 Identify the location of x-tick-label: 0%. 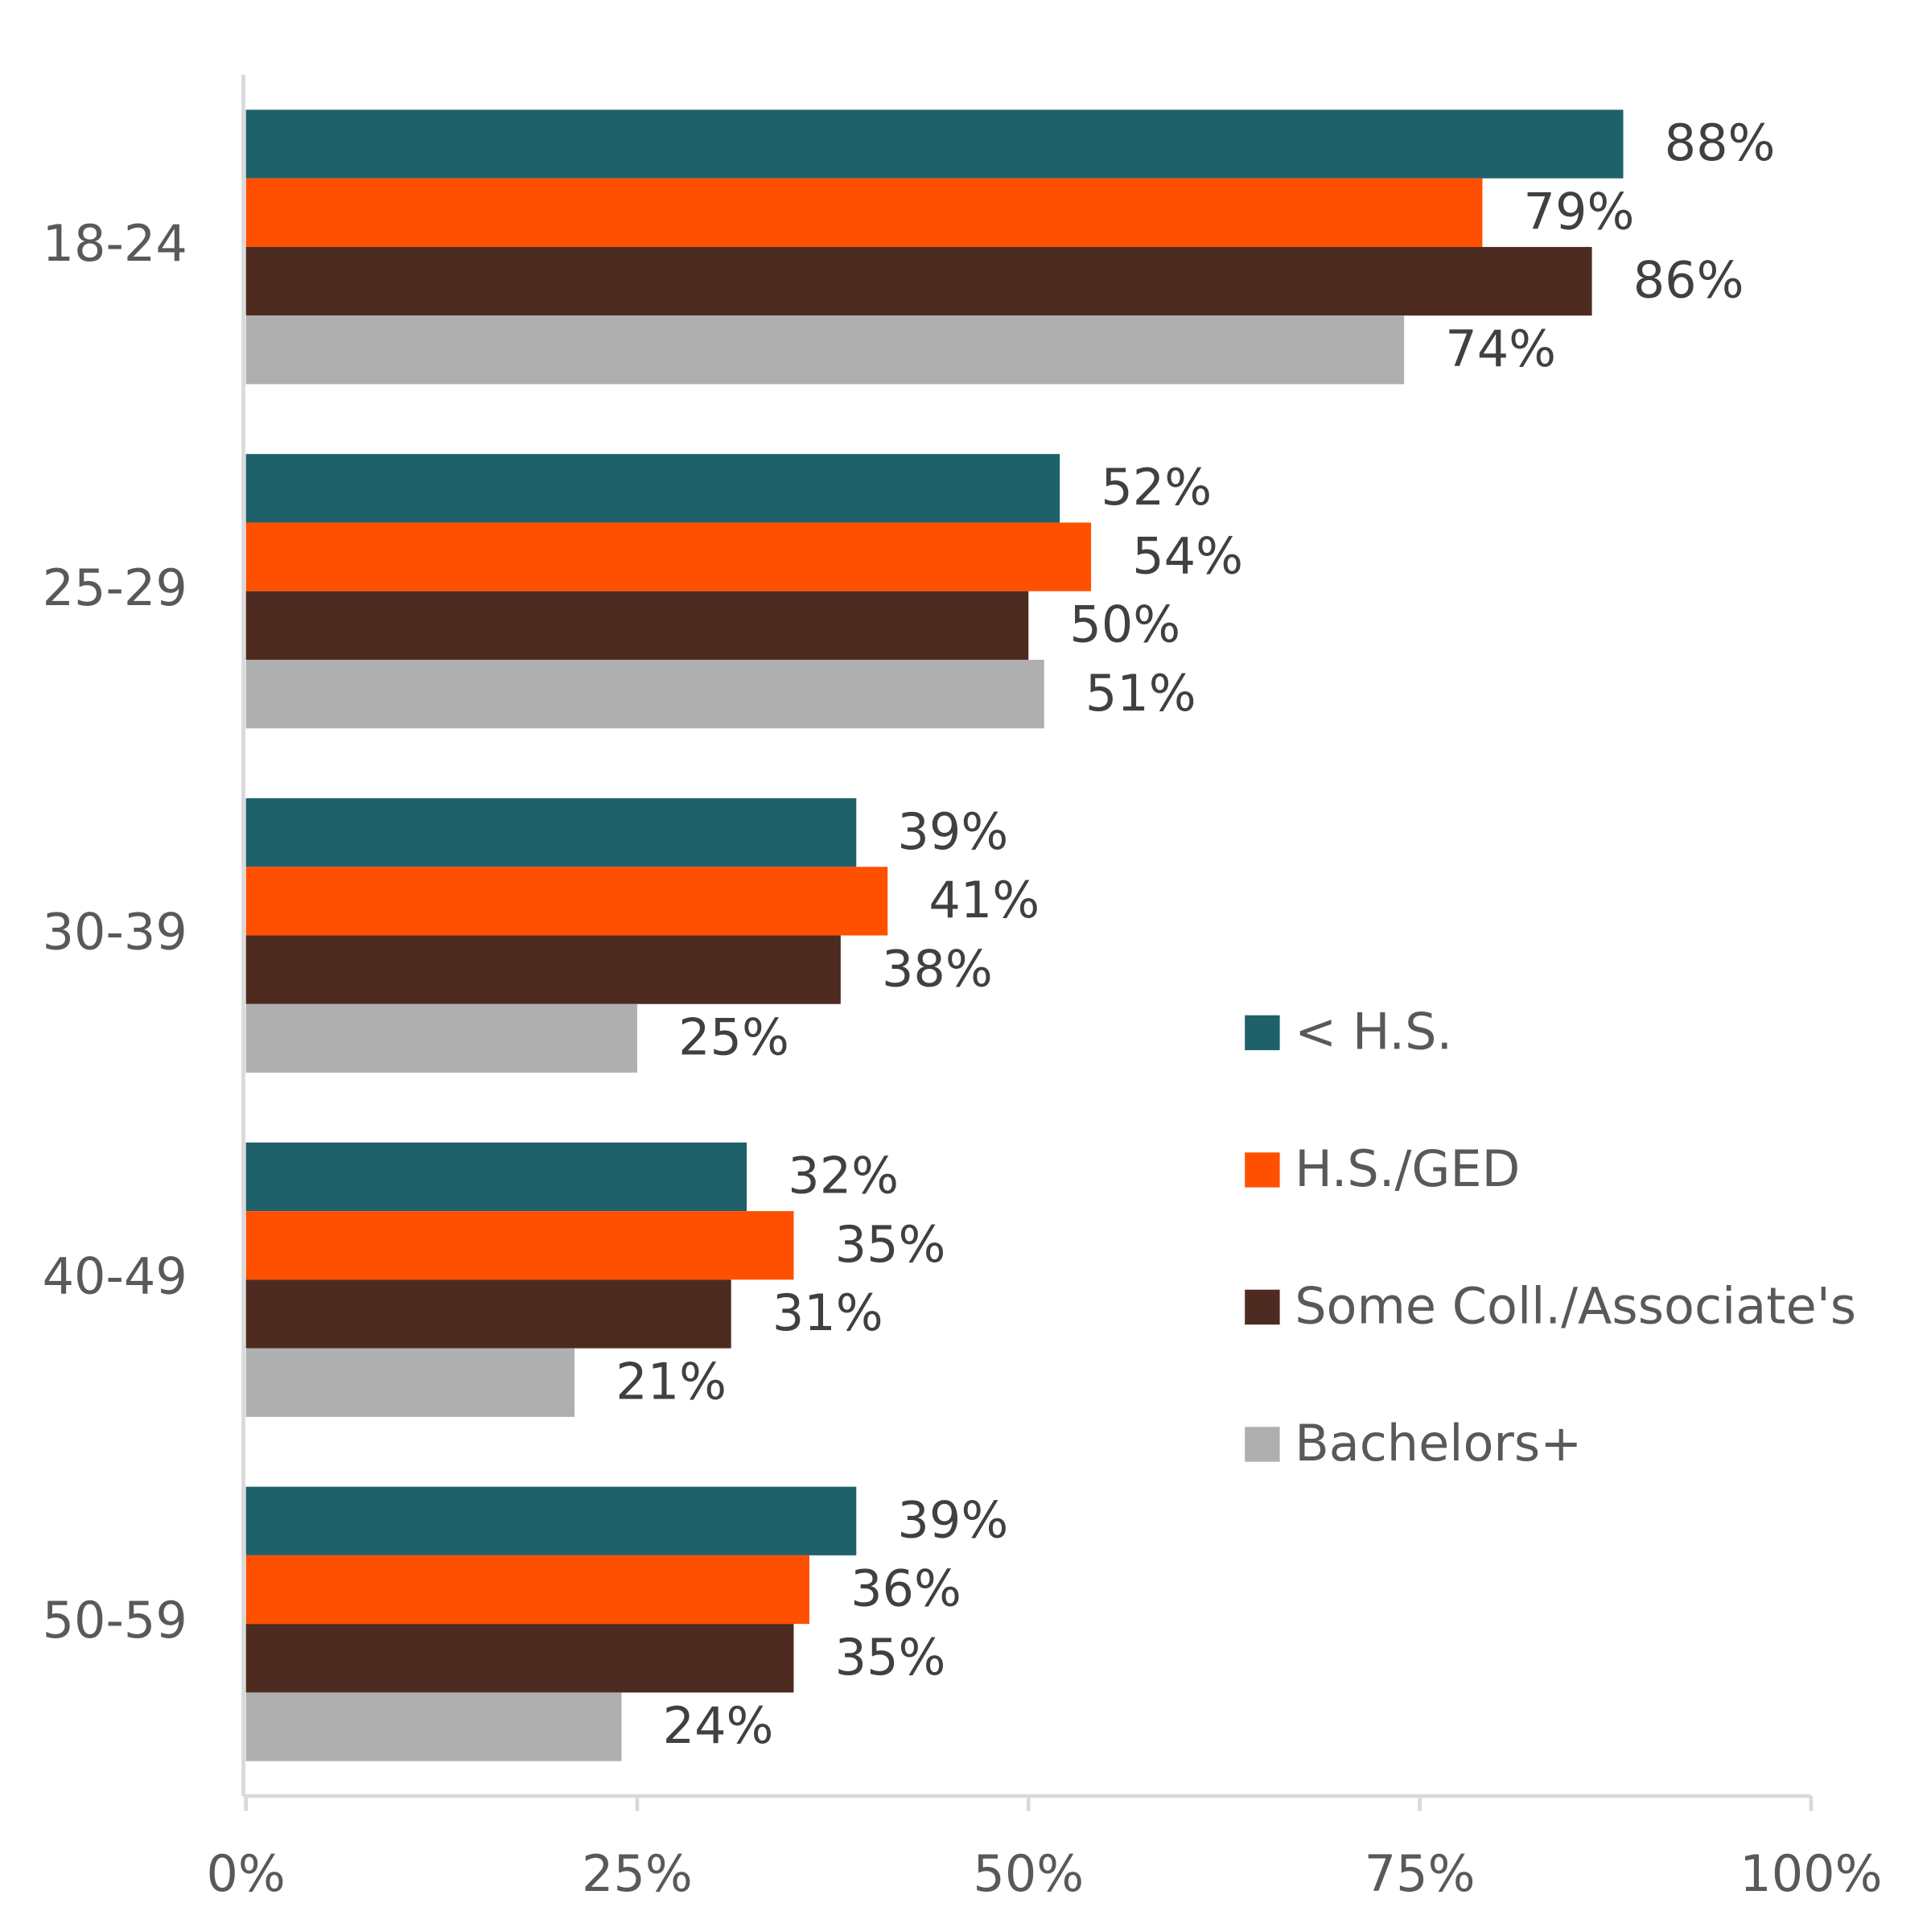
(246, 1873).